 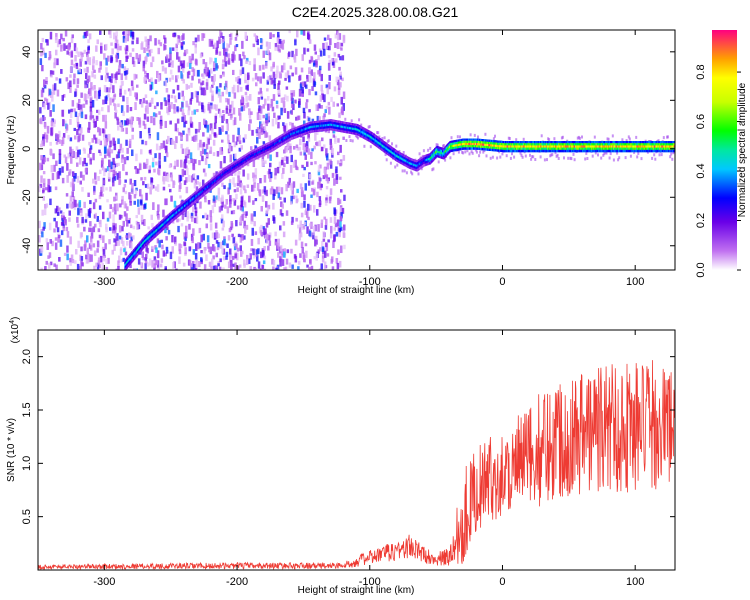 What do you see at coordinates (375, 12) in the screenshot?
I see `figure-title: C2E4.2025.328.00.08.G21` at bounding box center [375, 12].